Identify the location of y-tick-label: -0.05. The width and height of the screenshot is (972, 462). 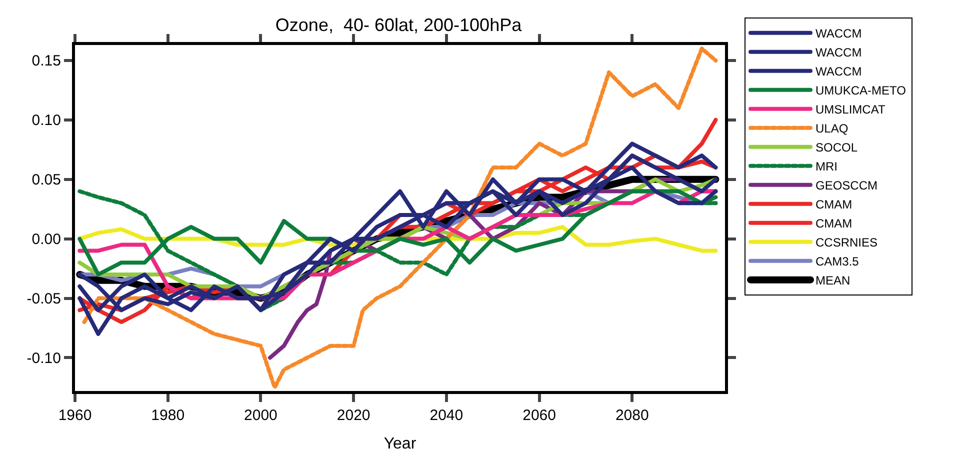
(43, 299).